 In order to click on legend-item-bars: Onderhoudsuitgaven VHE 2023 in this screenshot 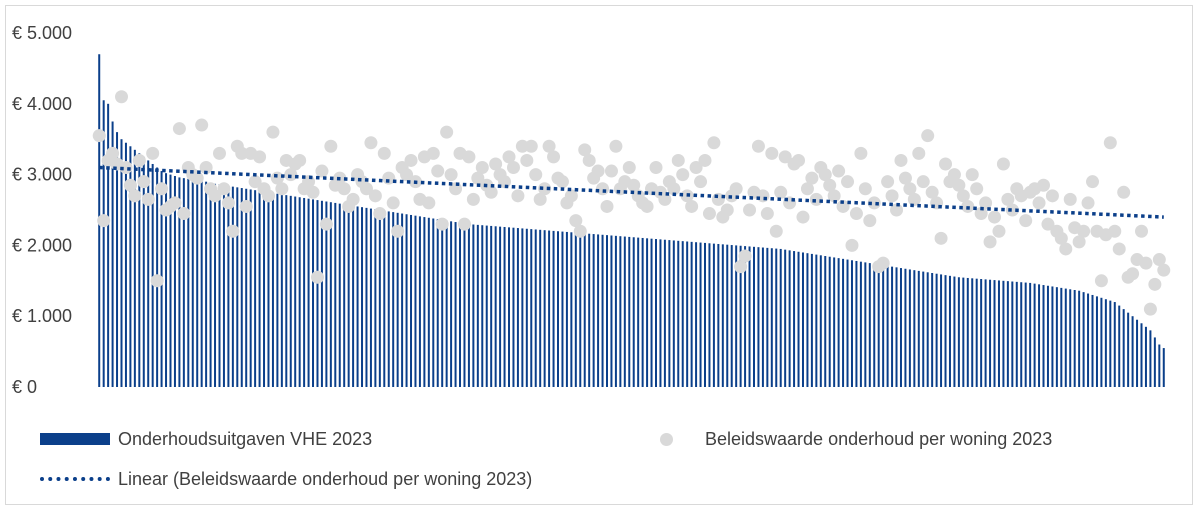, I will do `click(206, 439)`.